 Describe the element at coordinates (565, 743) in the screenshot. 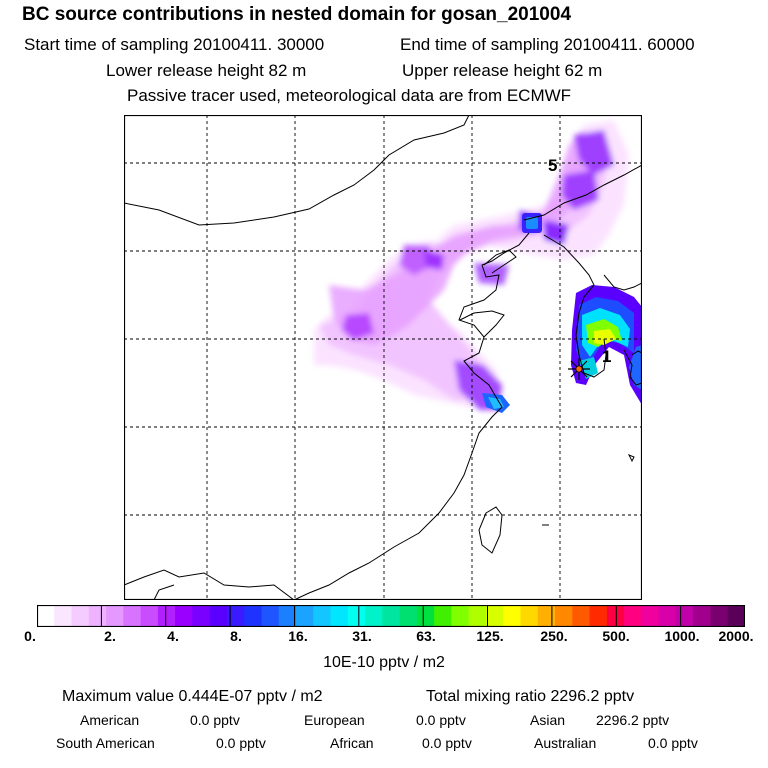

I see `region-name: Australian` at that location.